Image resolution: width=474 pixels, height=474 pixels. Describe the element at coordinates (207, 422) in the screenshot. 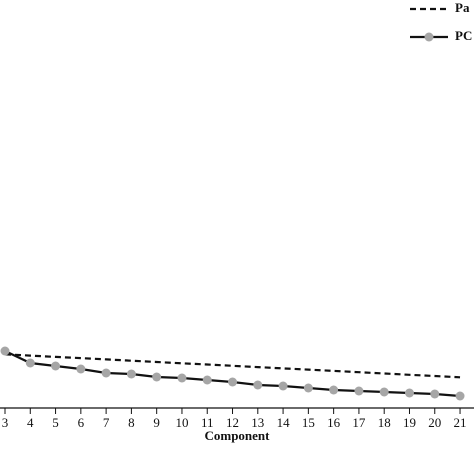

I see `x-tick-label: 11` at that location.